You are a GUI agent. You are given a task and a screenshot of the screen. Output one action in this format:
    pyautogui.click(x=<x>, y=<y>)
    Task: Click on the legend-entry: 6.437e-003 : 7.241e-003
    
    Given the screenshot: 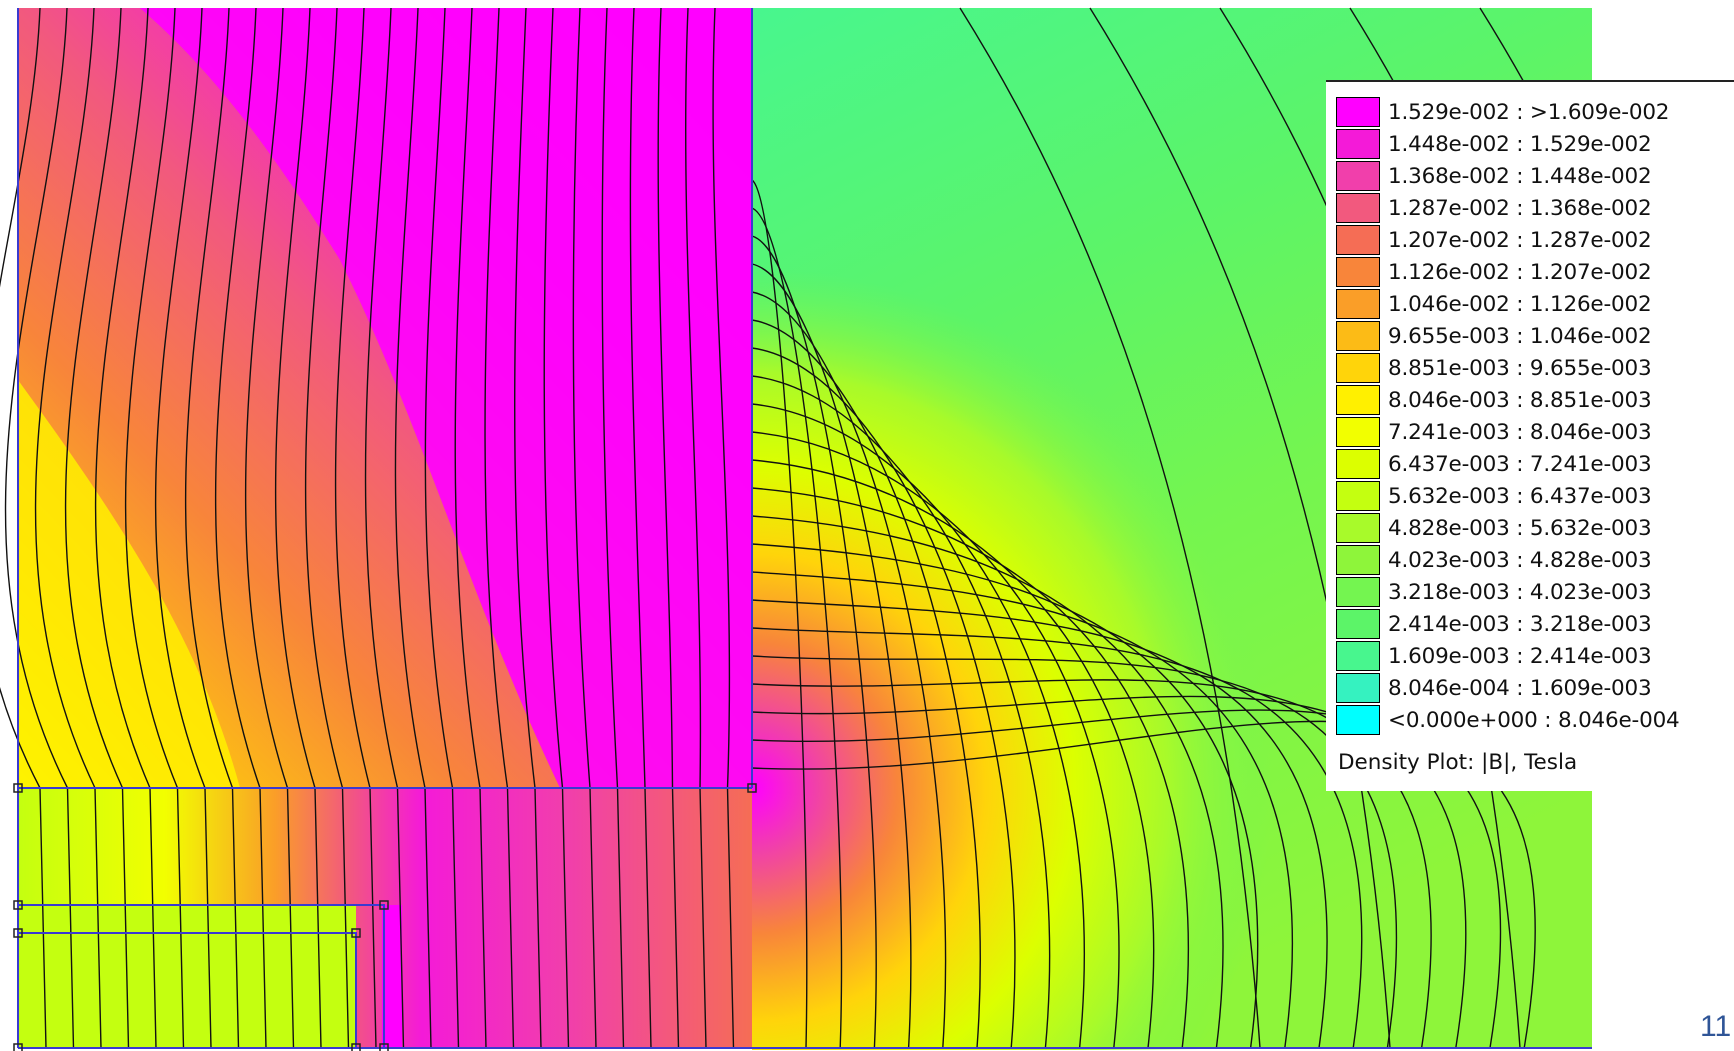 What is the action you would take?
    pyautogui.click(x=1535, y=464)
    